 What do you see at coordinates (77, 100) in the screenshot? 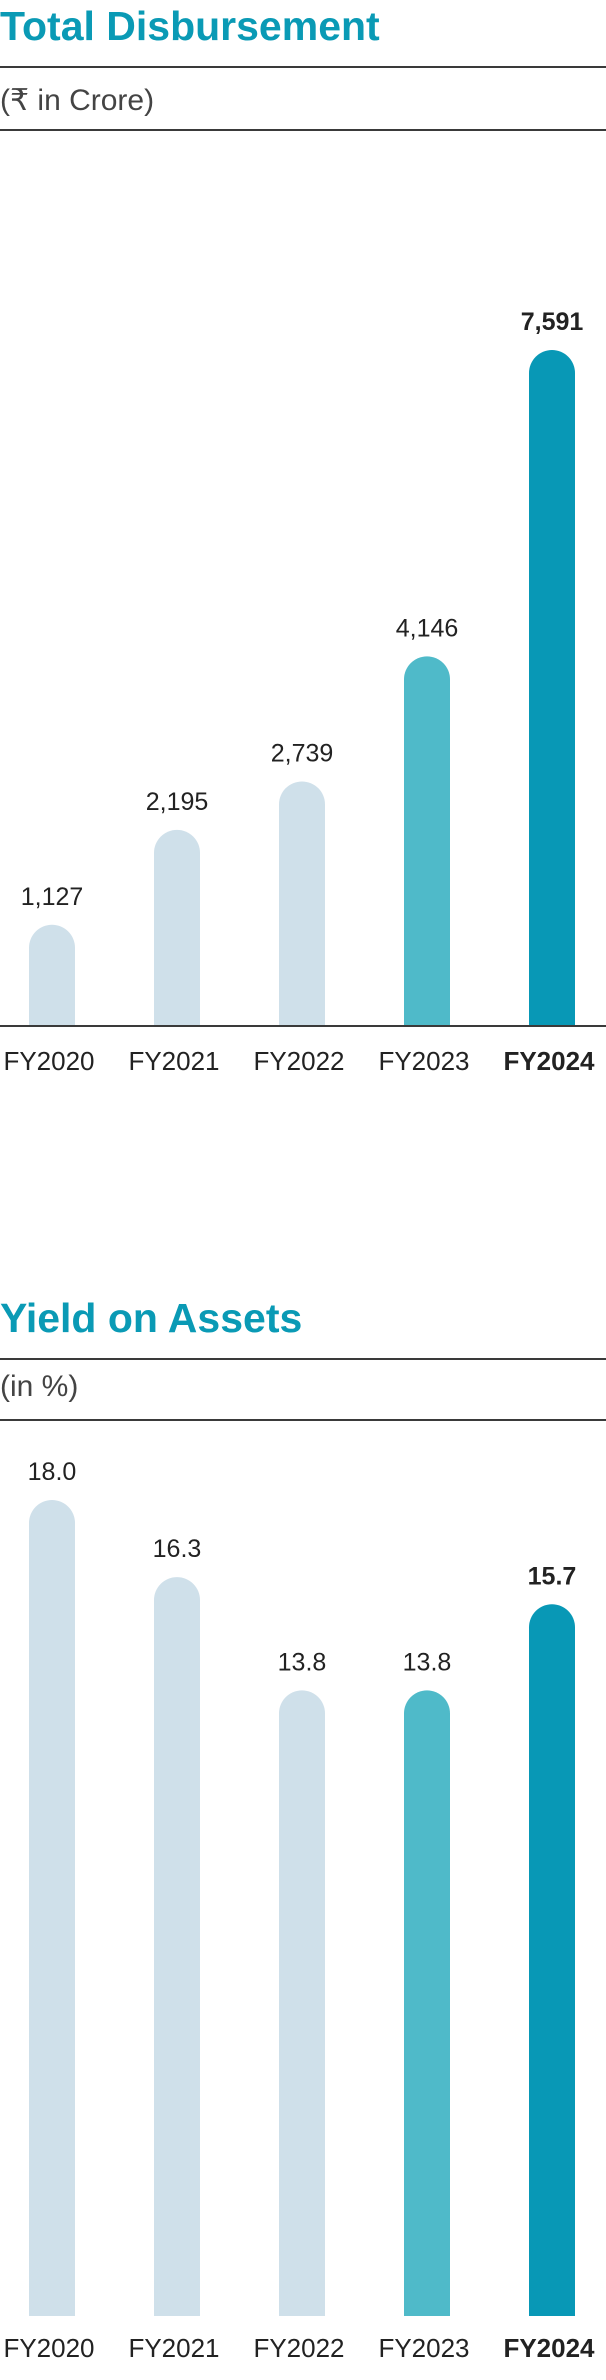
I see `unit-label: (₹ in Crore)` at bounding box center [77, 100].